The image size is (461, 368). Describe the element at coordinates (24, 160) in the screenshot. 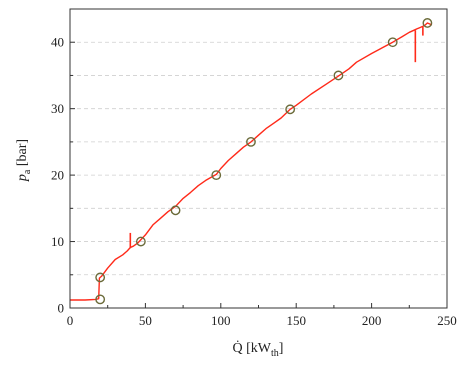

I see `y-axis-title: pa [bar]` at that location.